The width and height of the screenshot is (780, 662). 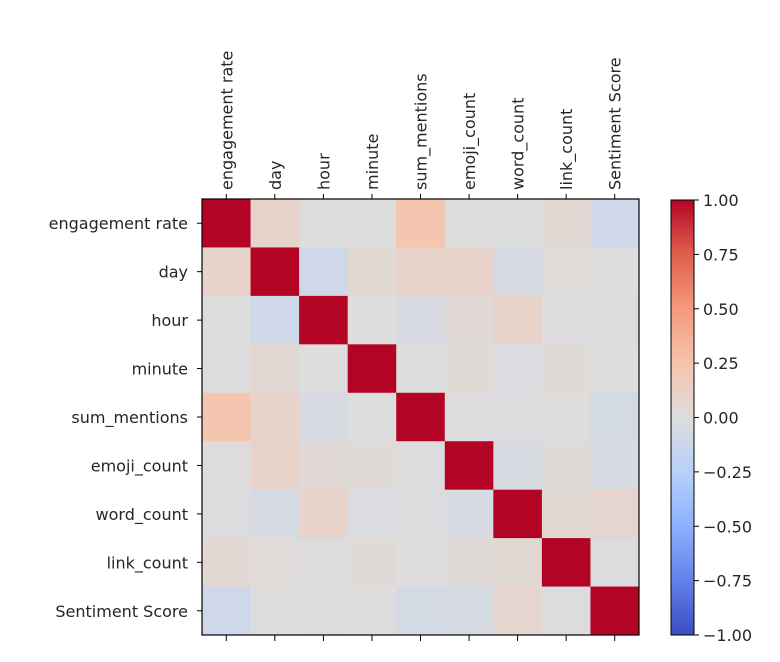 I want to click on y-tick-label: word_count, so click(x=142, y=515).